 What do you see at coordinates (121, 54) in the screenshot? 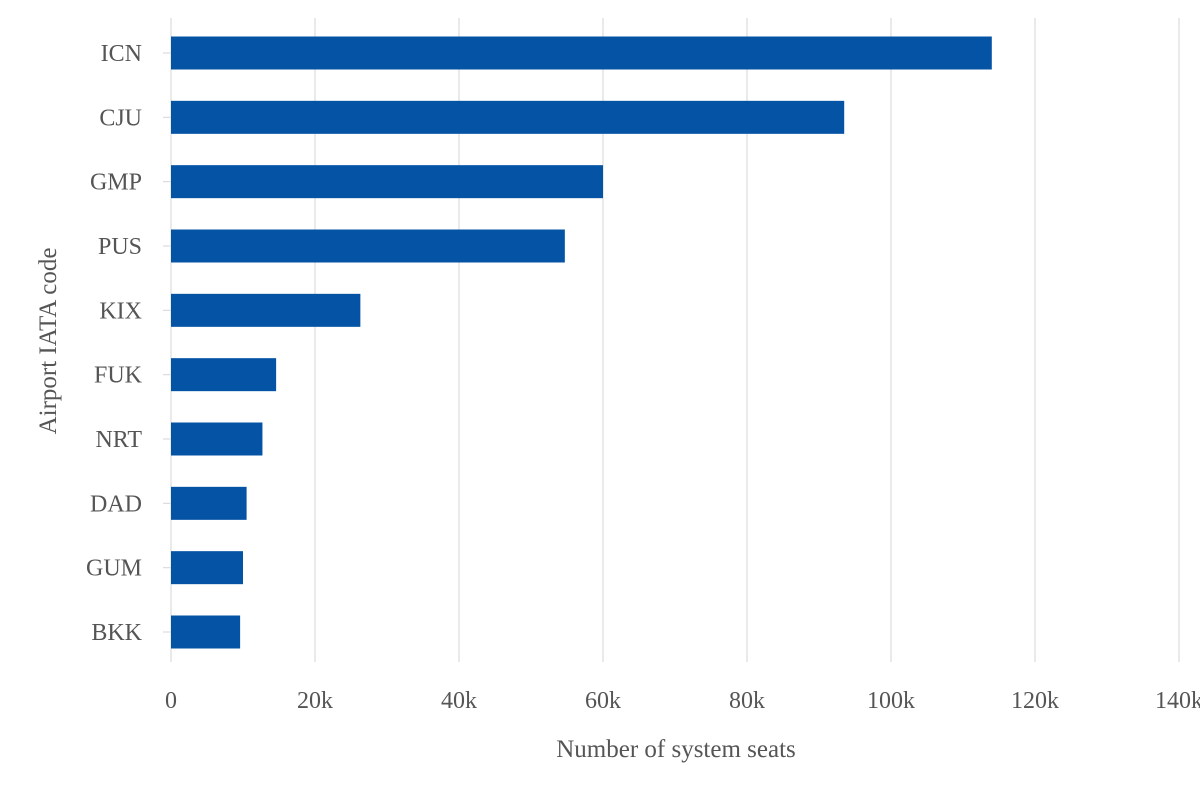
I see `y-tick-label: ICN` at bounding box center [121, 54].